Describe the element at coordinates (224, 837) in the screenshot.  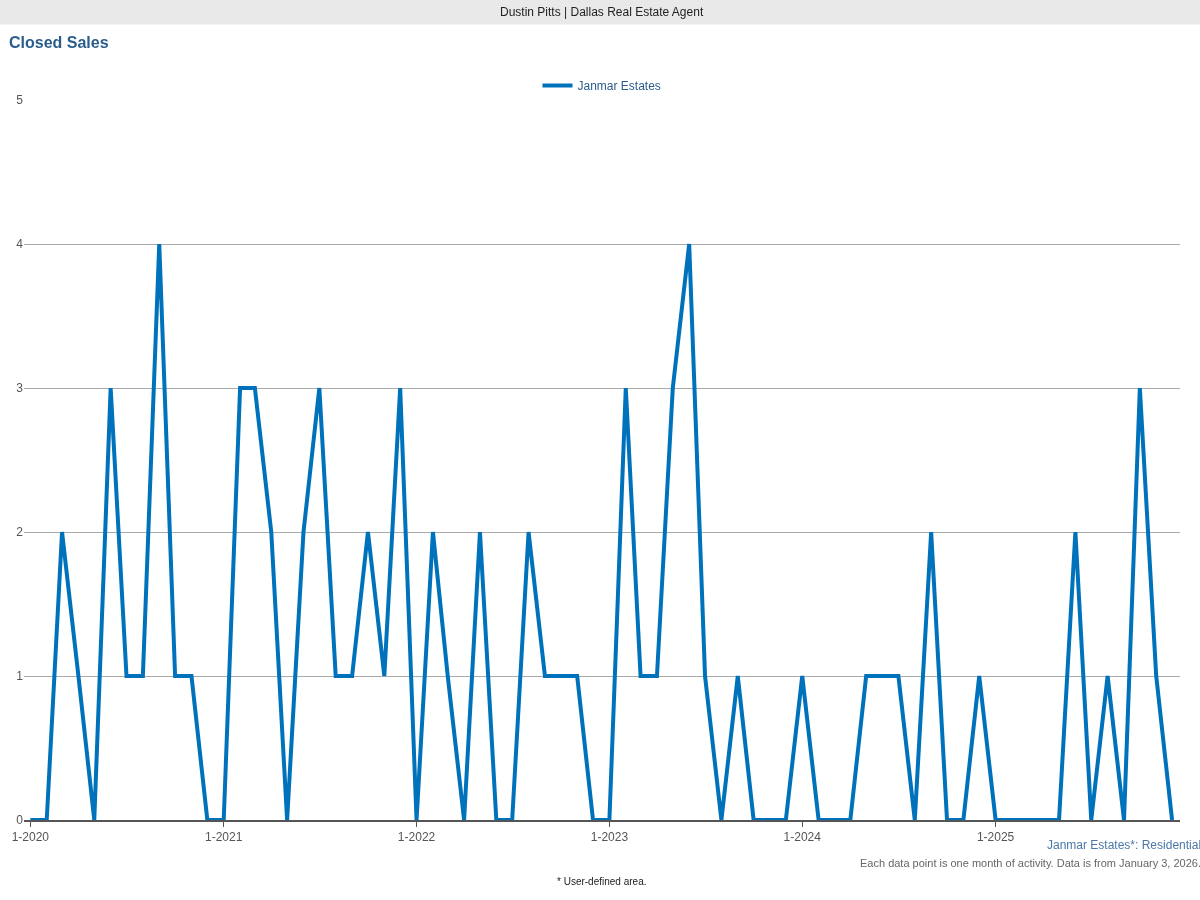
I see `x-tick-label: 1-2021` at that location.